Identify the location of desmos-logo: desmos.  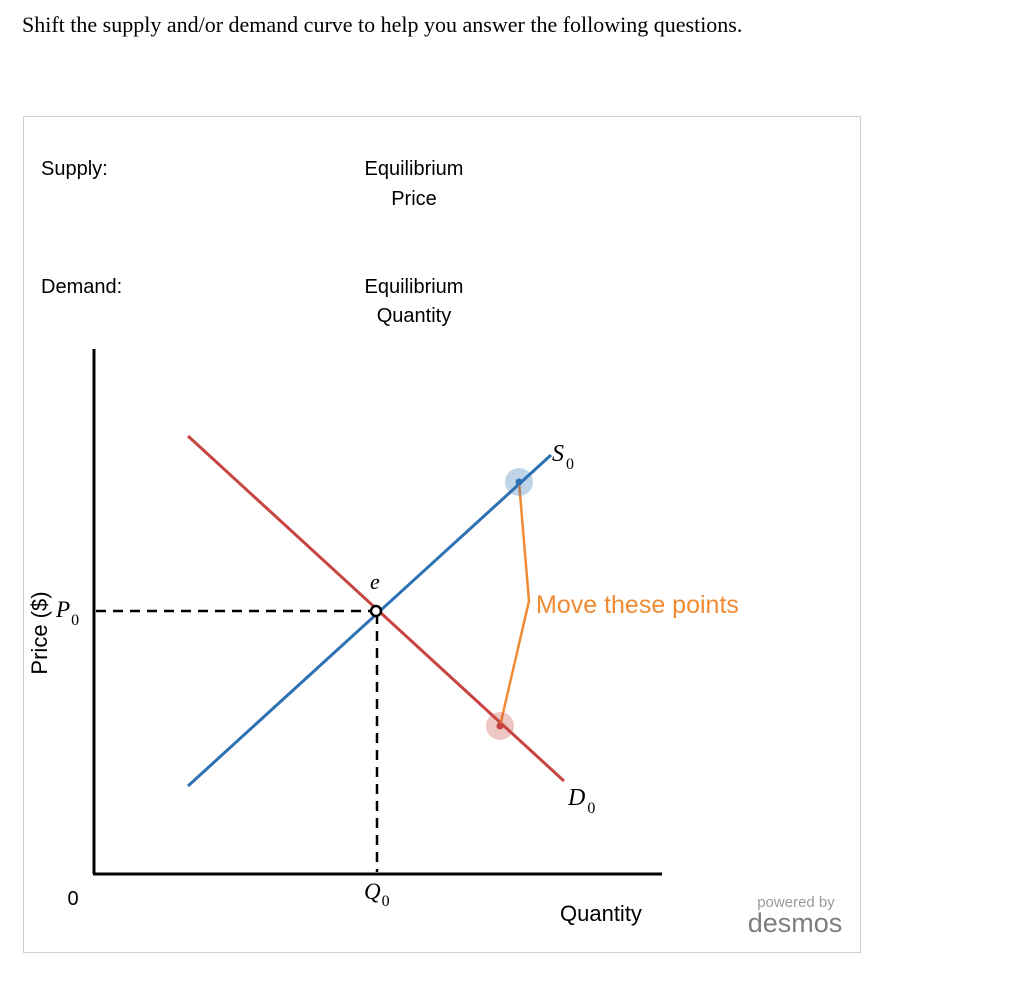
(795, 923).